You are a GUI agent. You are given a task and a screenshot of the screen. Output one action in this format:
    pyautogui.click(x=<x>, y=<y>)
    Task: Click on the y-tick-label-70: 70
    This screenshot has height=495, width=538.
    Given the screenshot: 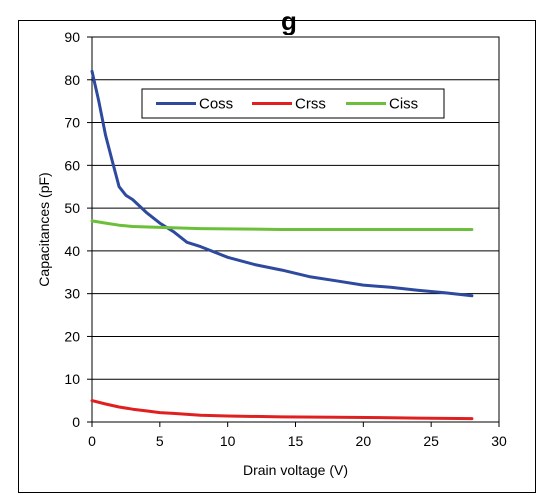 What is the action you would take?
    pyautogui.click(x=72, y=123)
    